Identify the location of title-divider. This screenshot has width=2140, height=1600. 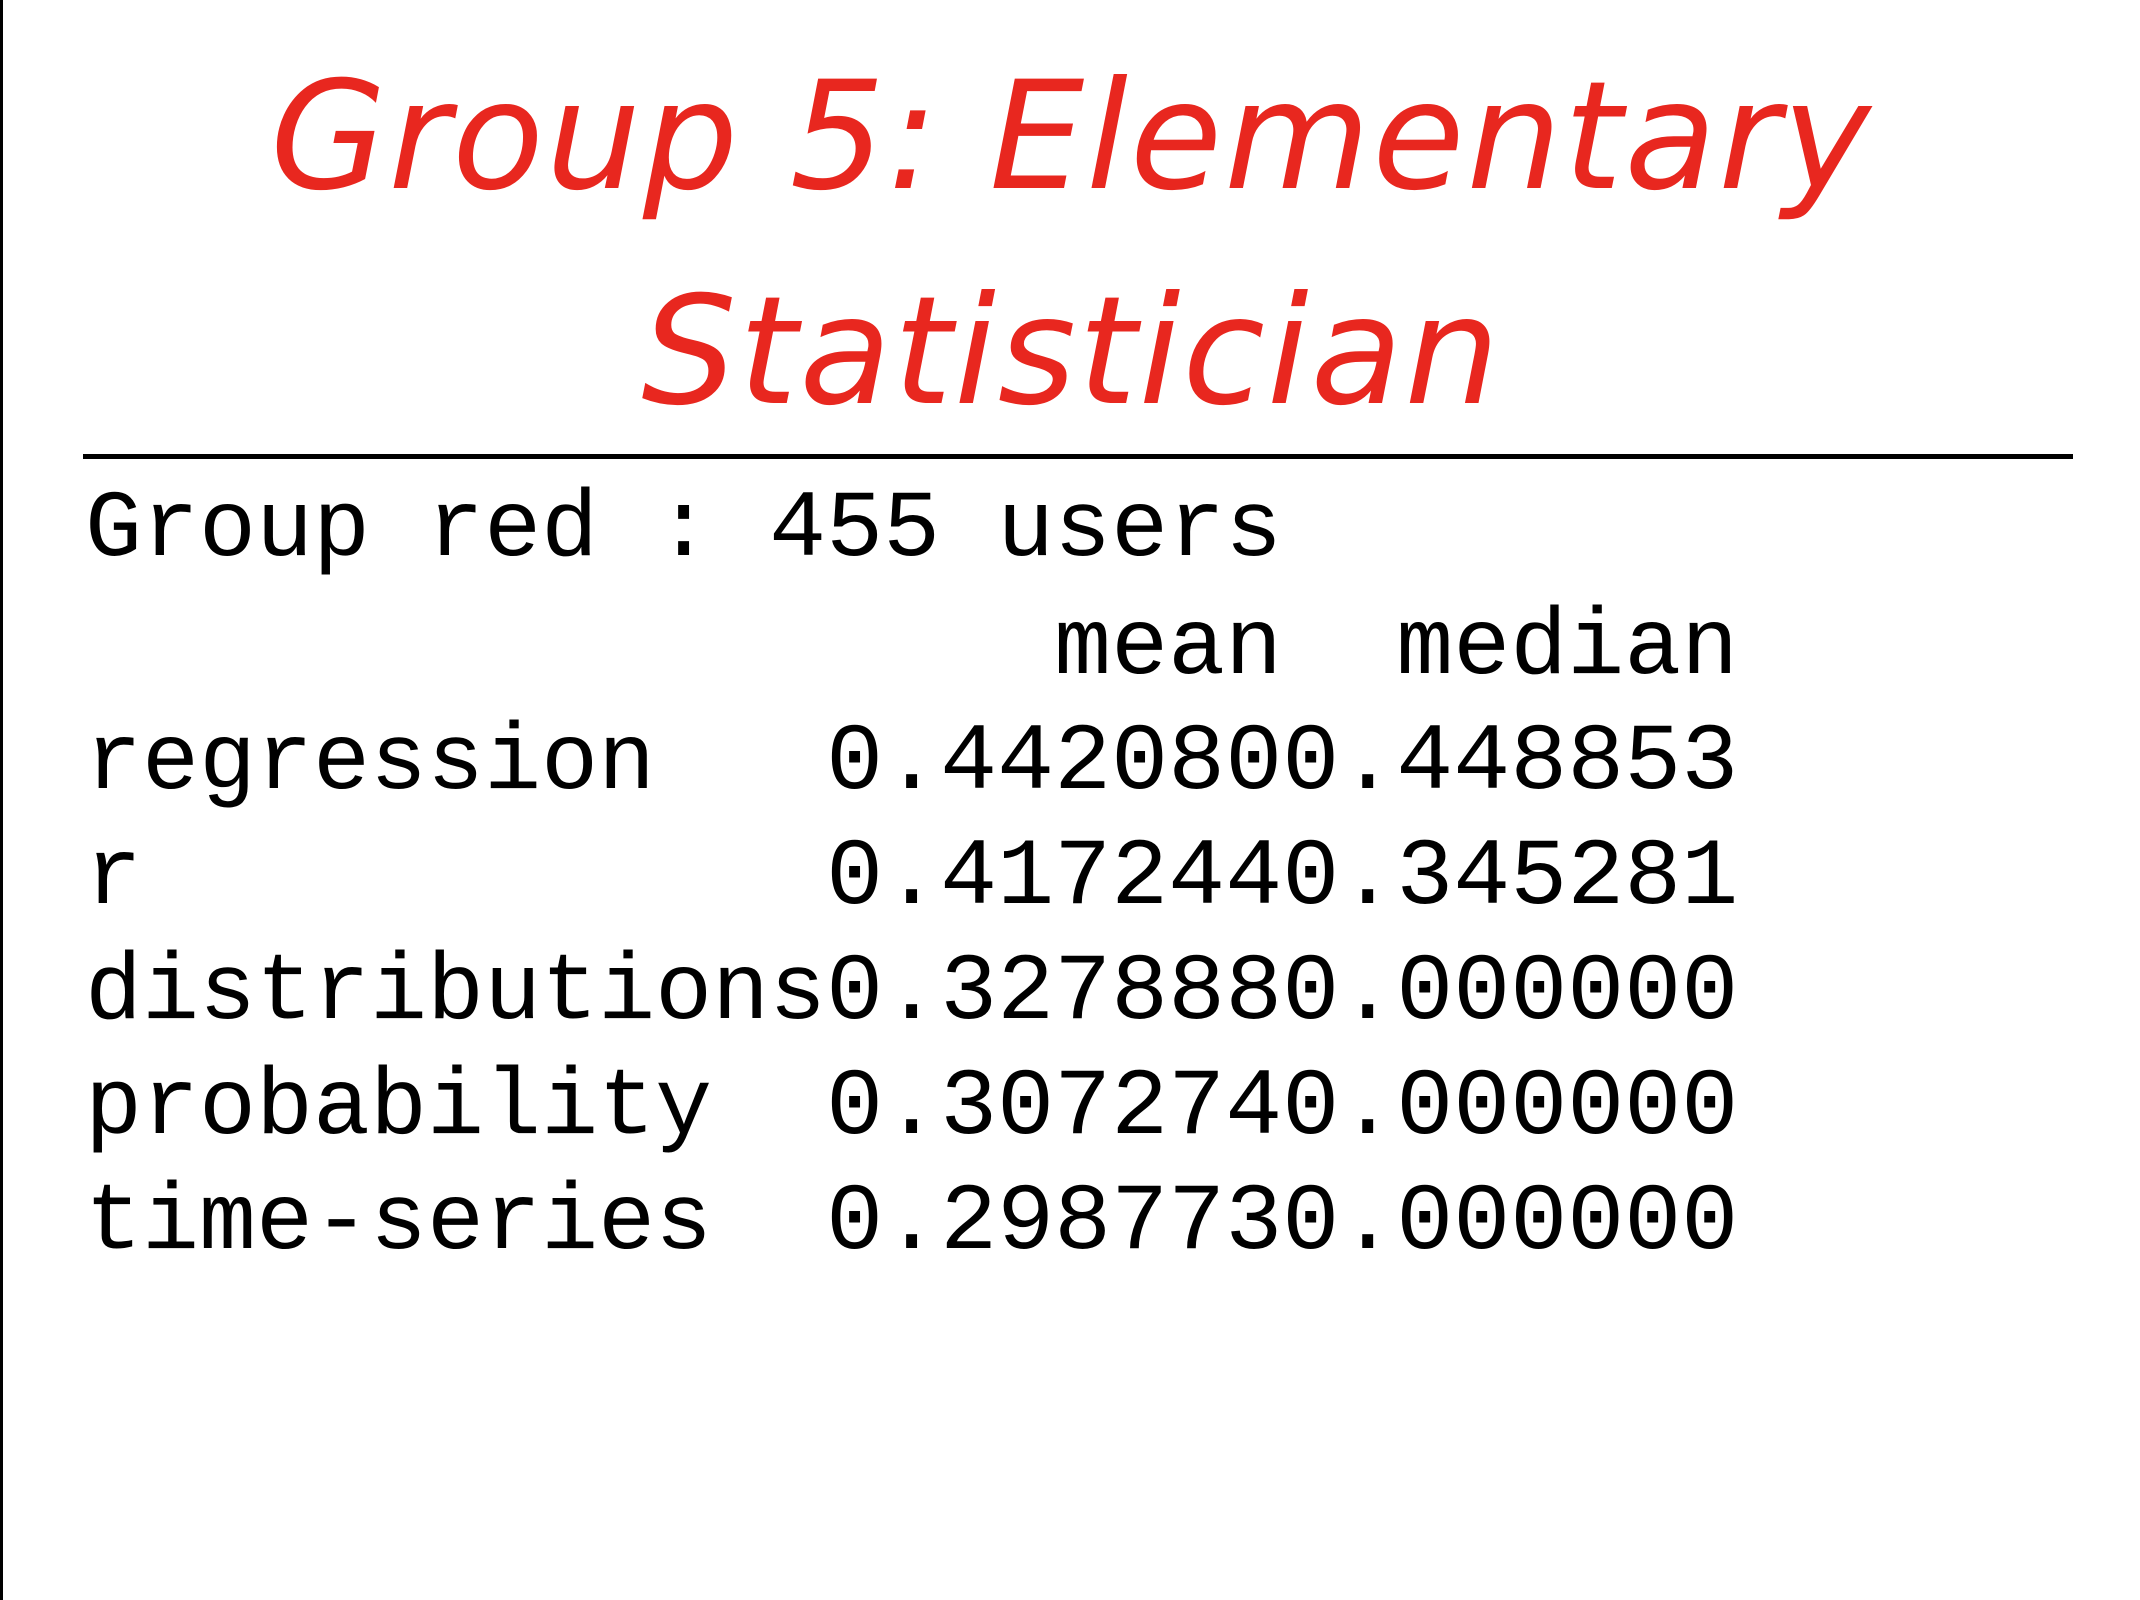
(1078, 456).